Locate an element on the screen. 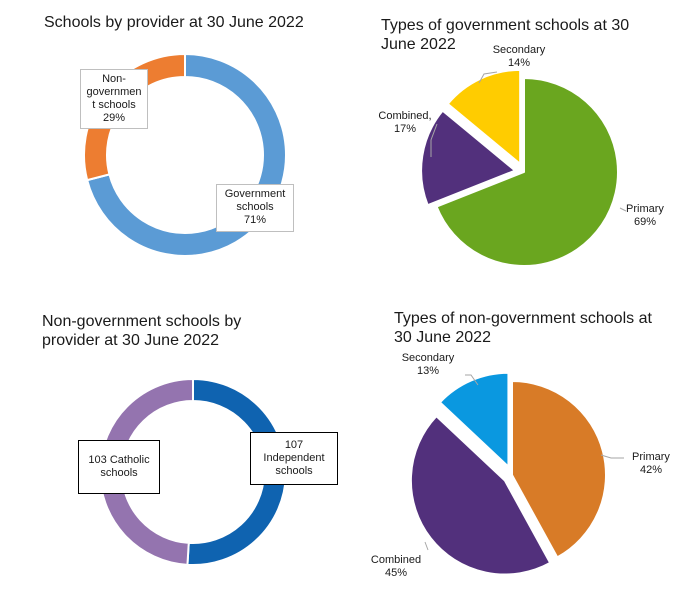  chart2-label-secondary: Secondary 14% is located at coordinates (519, 56).